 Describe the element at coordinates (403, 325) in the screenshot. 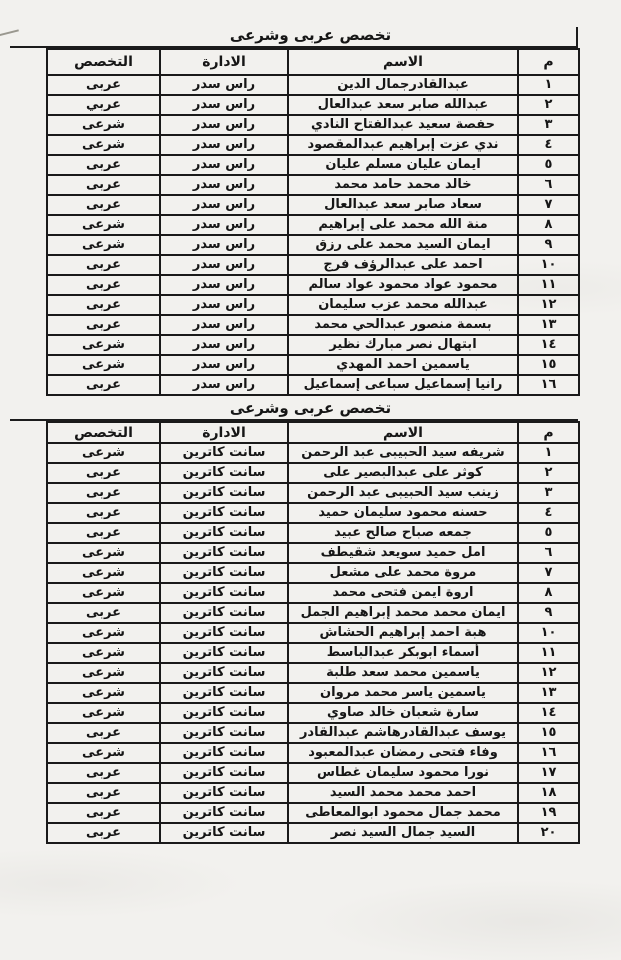

I see `cell-name: بسمة منصور عبدالحي محمد` at that location.